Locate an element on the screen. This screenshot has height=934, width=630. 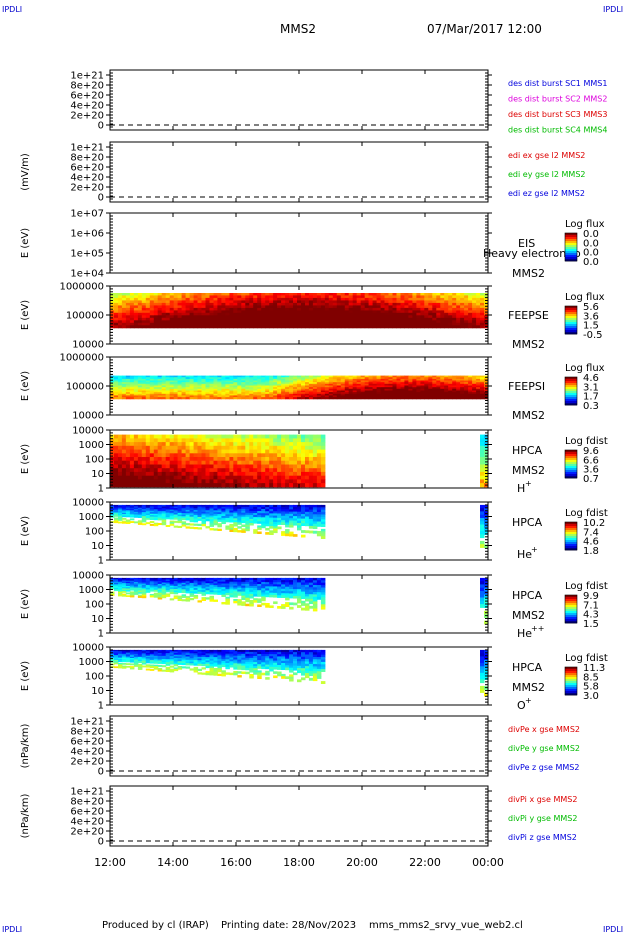
y-tick-label: 1 is located at coordinates (101, 489).